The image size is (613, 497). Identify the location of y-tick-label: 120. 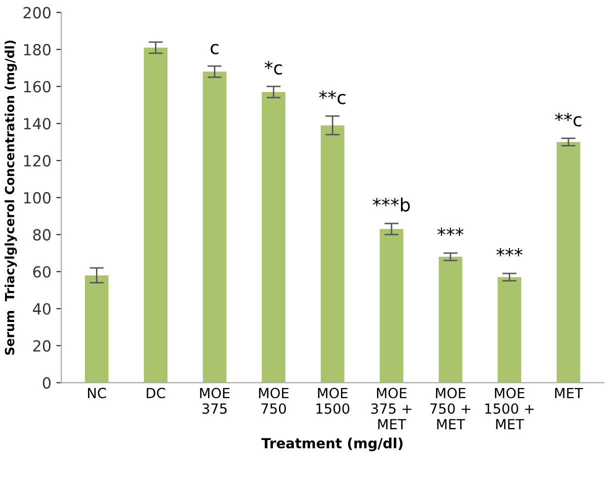
(37, 160).